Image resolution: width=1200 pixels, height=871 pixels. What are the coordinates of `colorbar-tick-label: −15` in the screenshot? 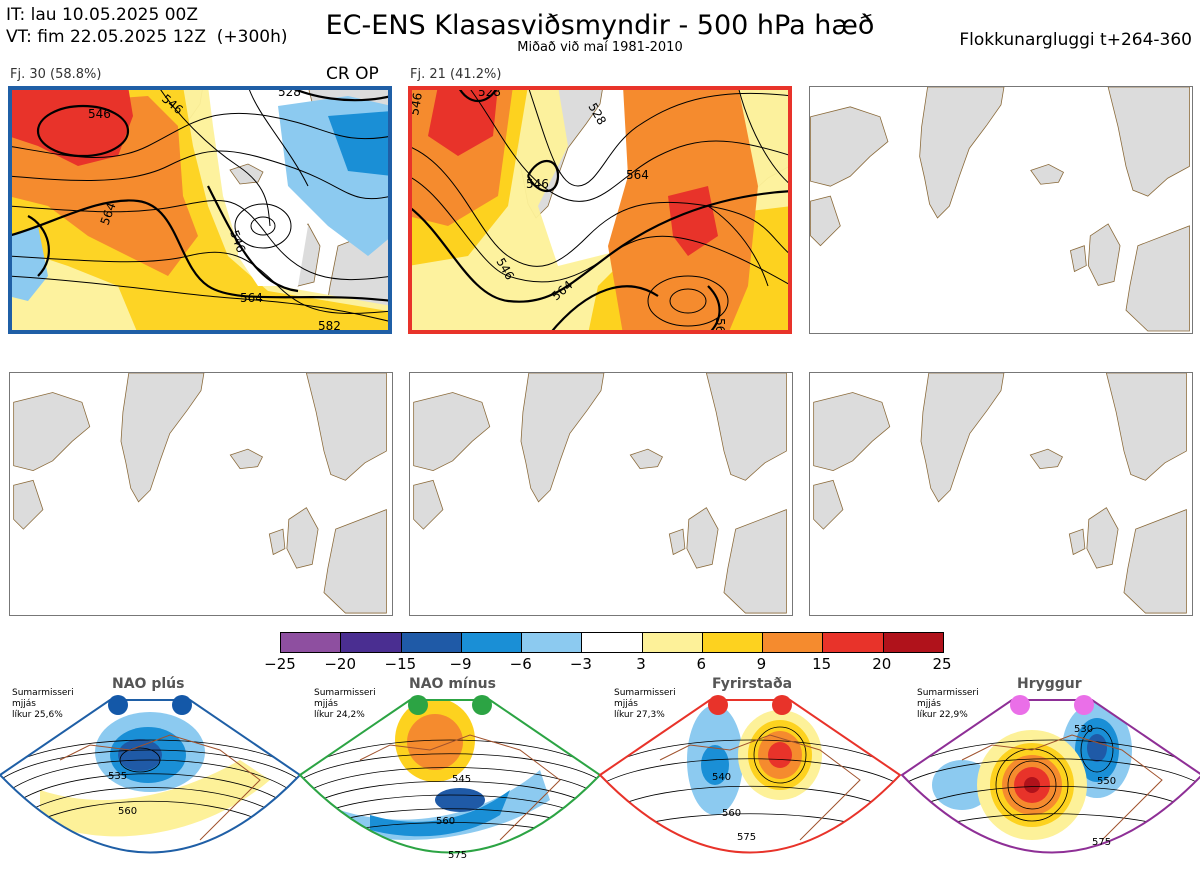 It's located at (400, 664).